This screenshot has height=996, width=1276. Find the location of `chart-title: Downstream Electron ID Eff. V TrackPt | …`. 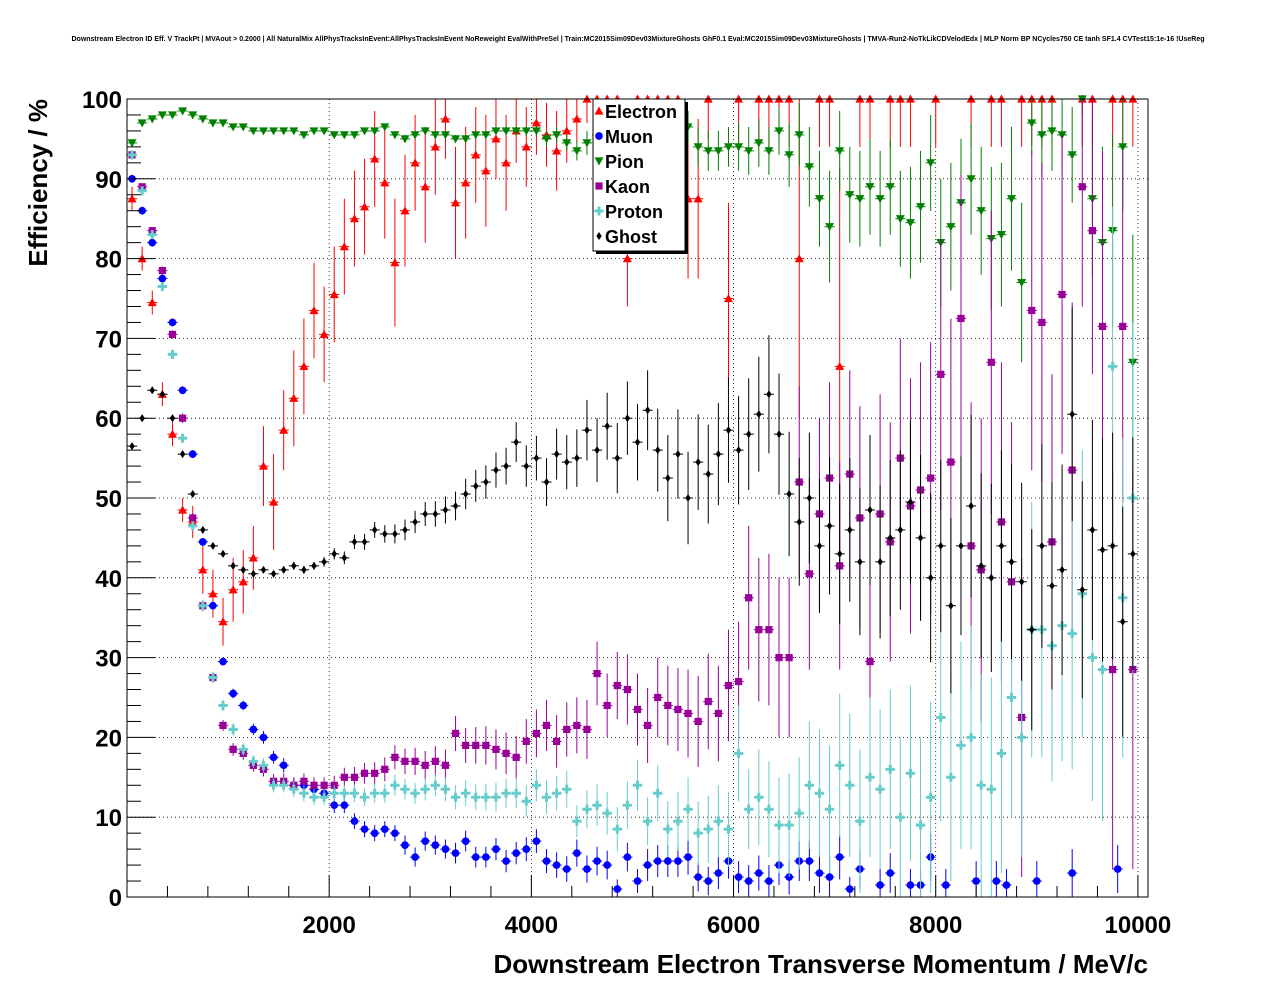

chart-title: Downstream Electron ID Eff. V TrackPt | … is located at coordinates (638, 39).